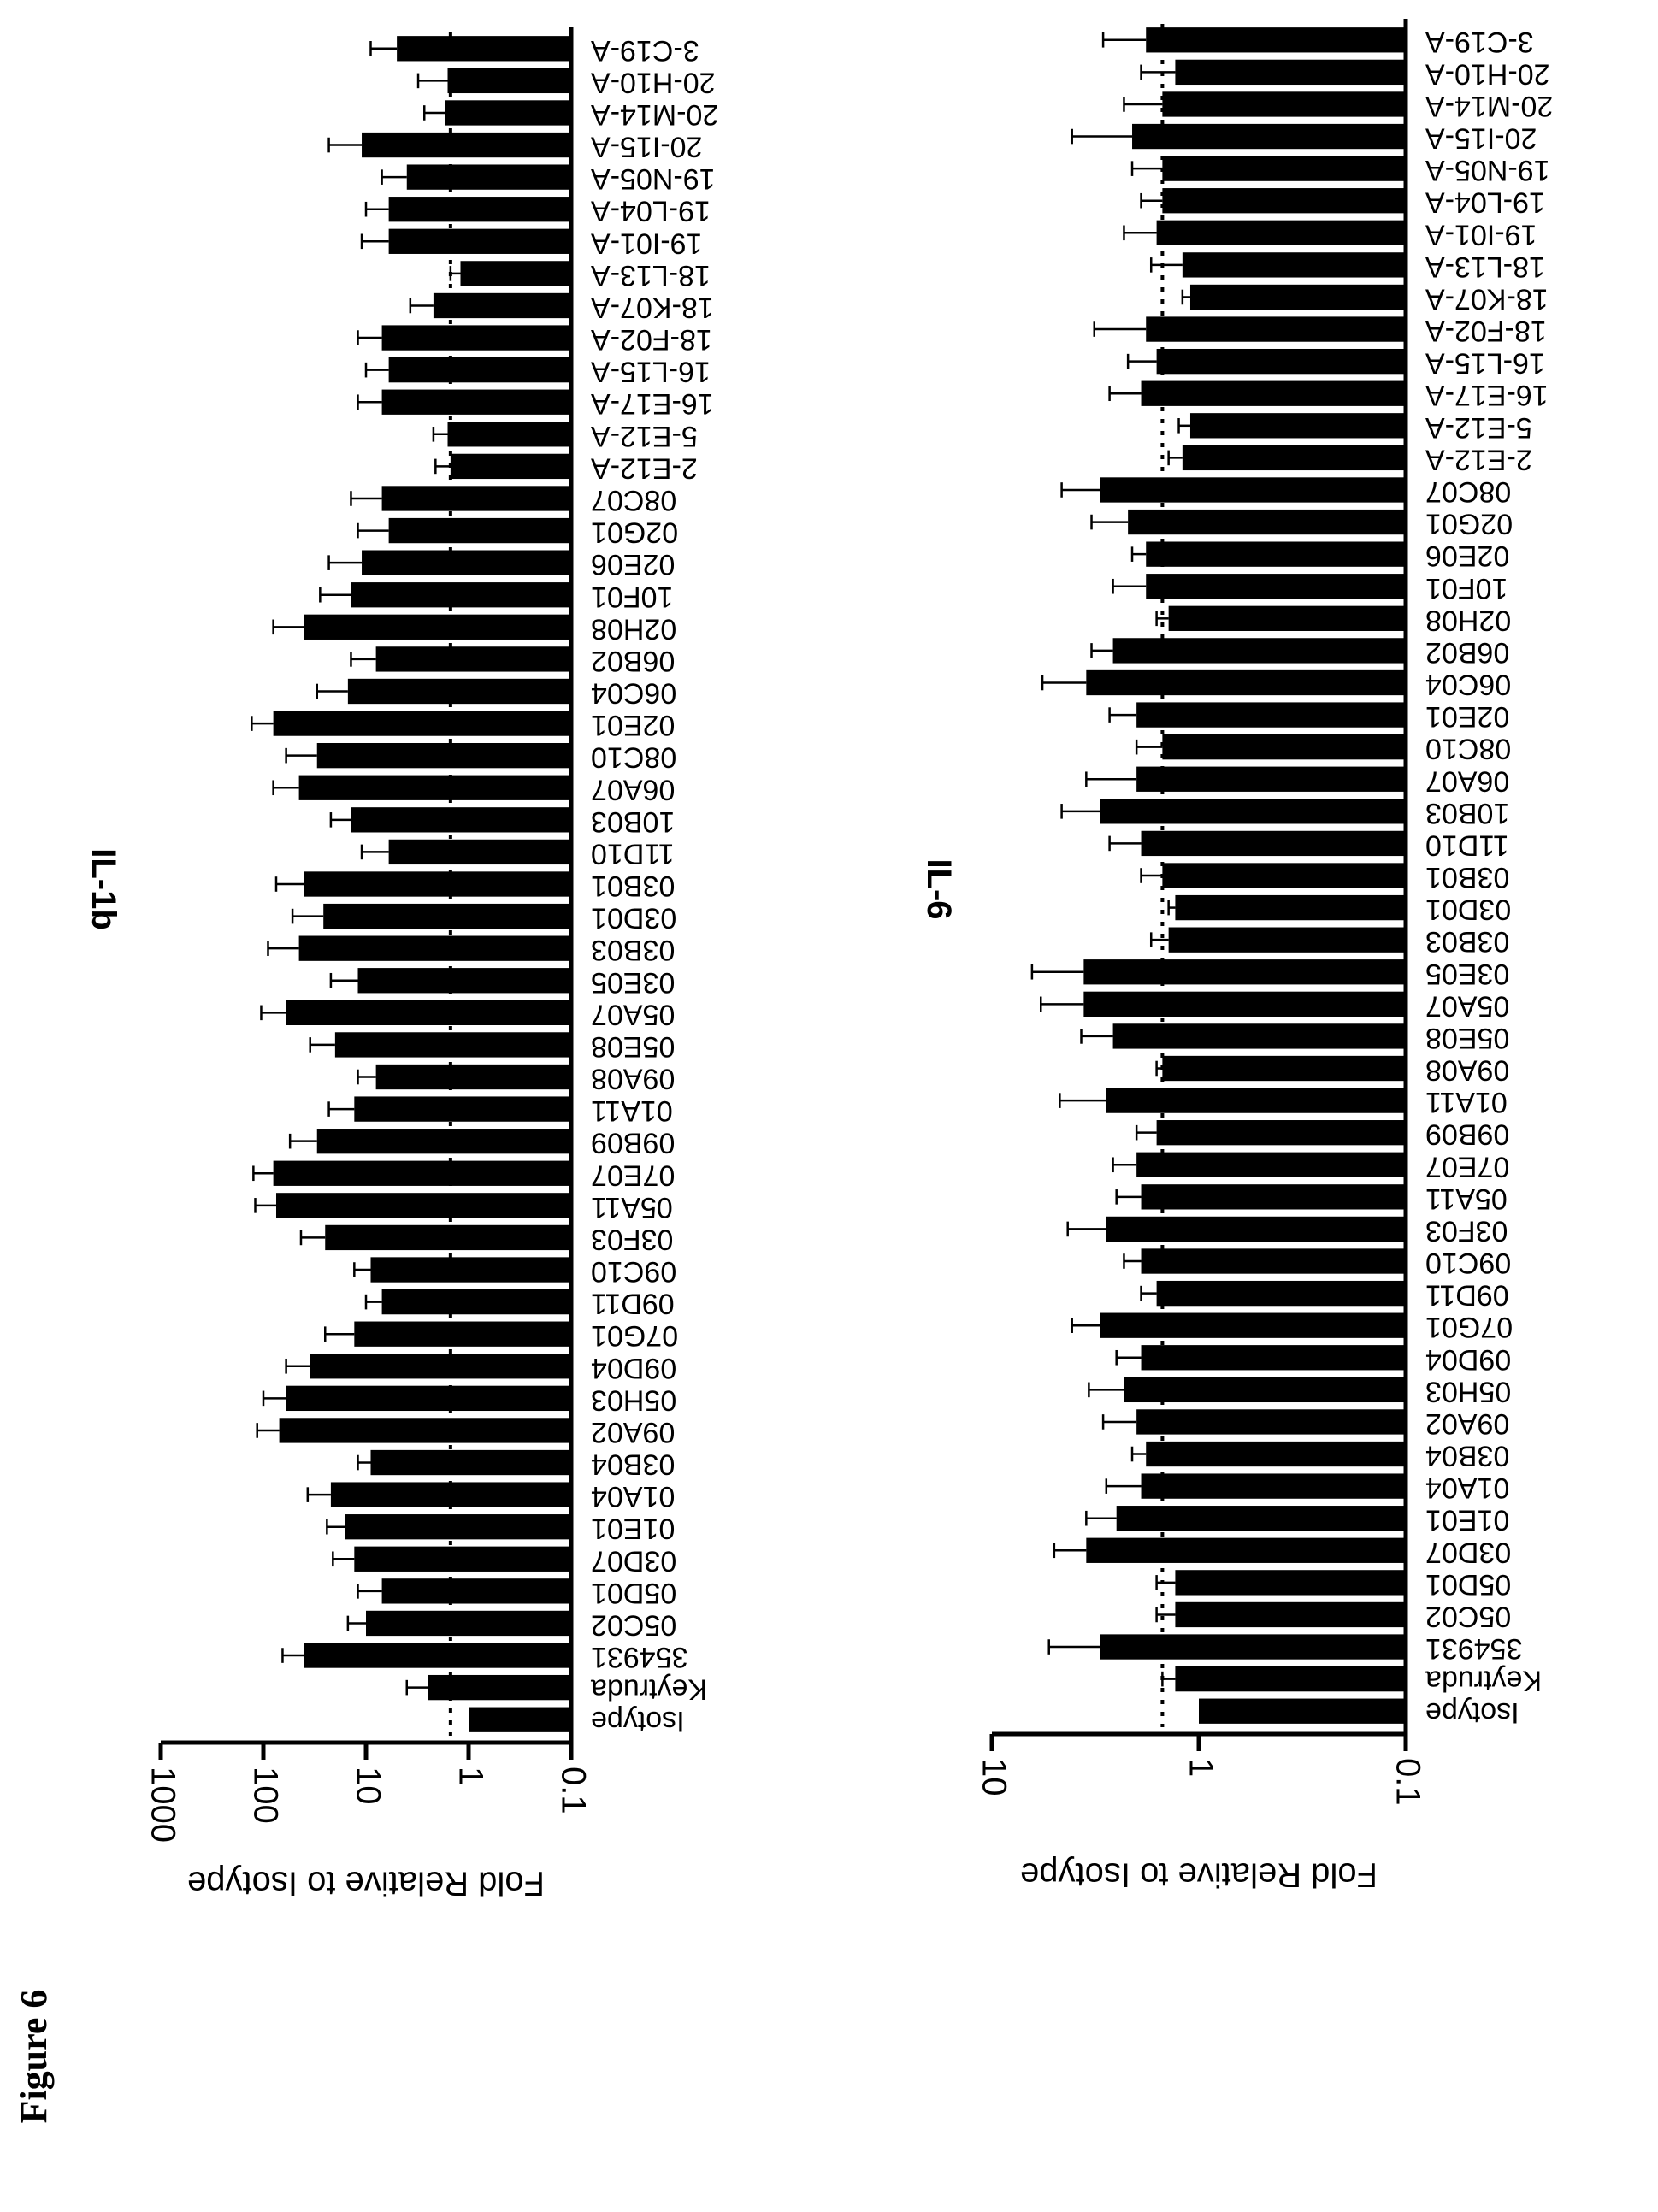  Describe the element at coordinates (1467, 1488) in the screenshot. I see `category-label: 01A04` at that location.